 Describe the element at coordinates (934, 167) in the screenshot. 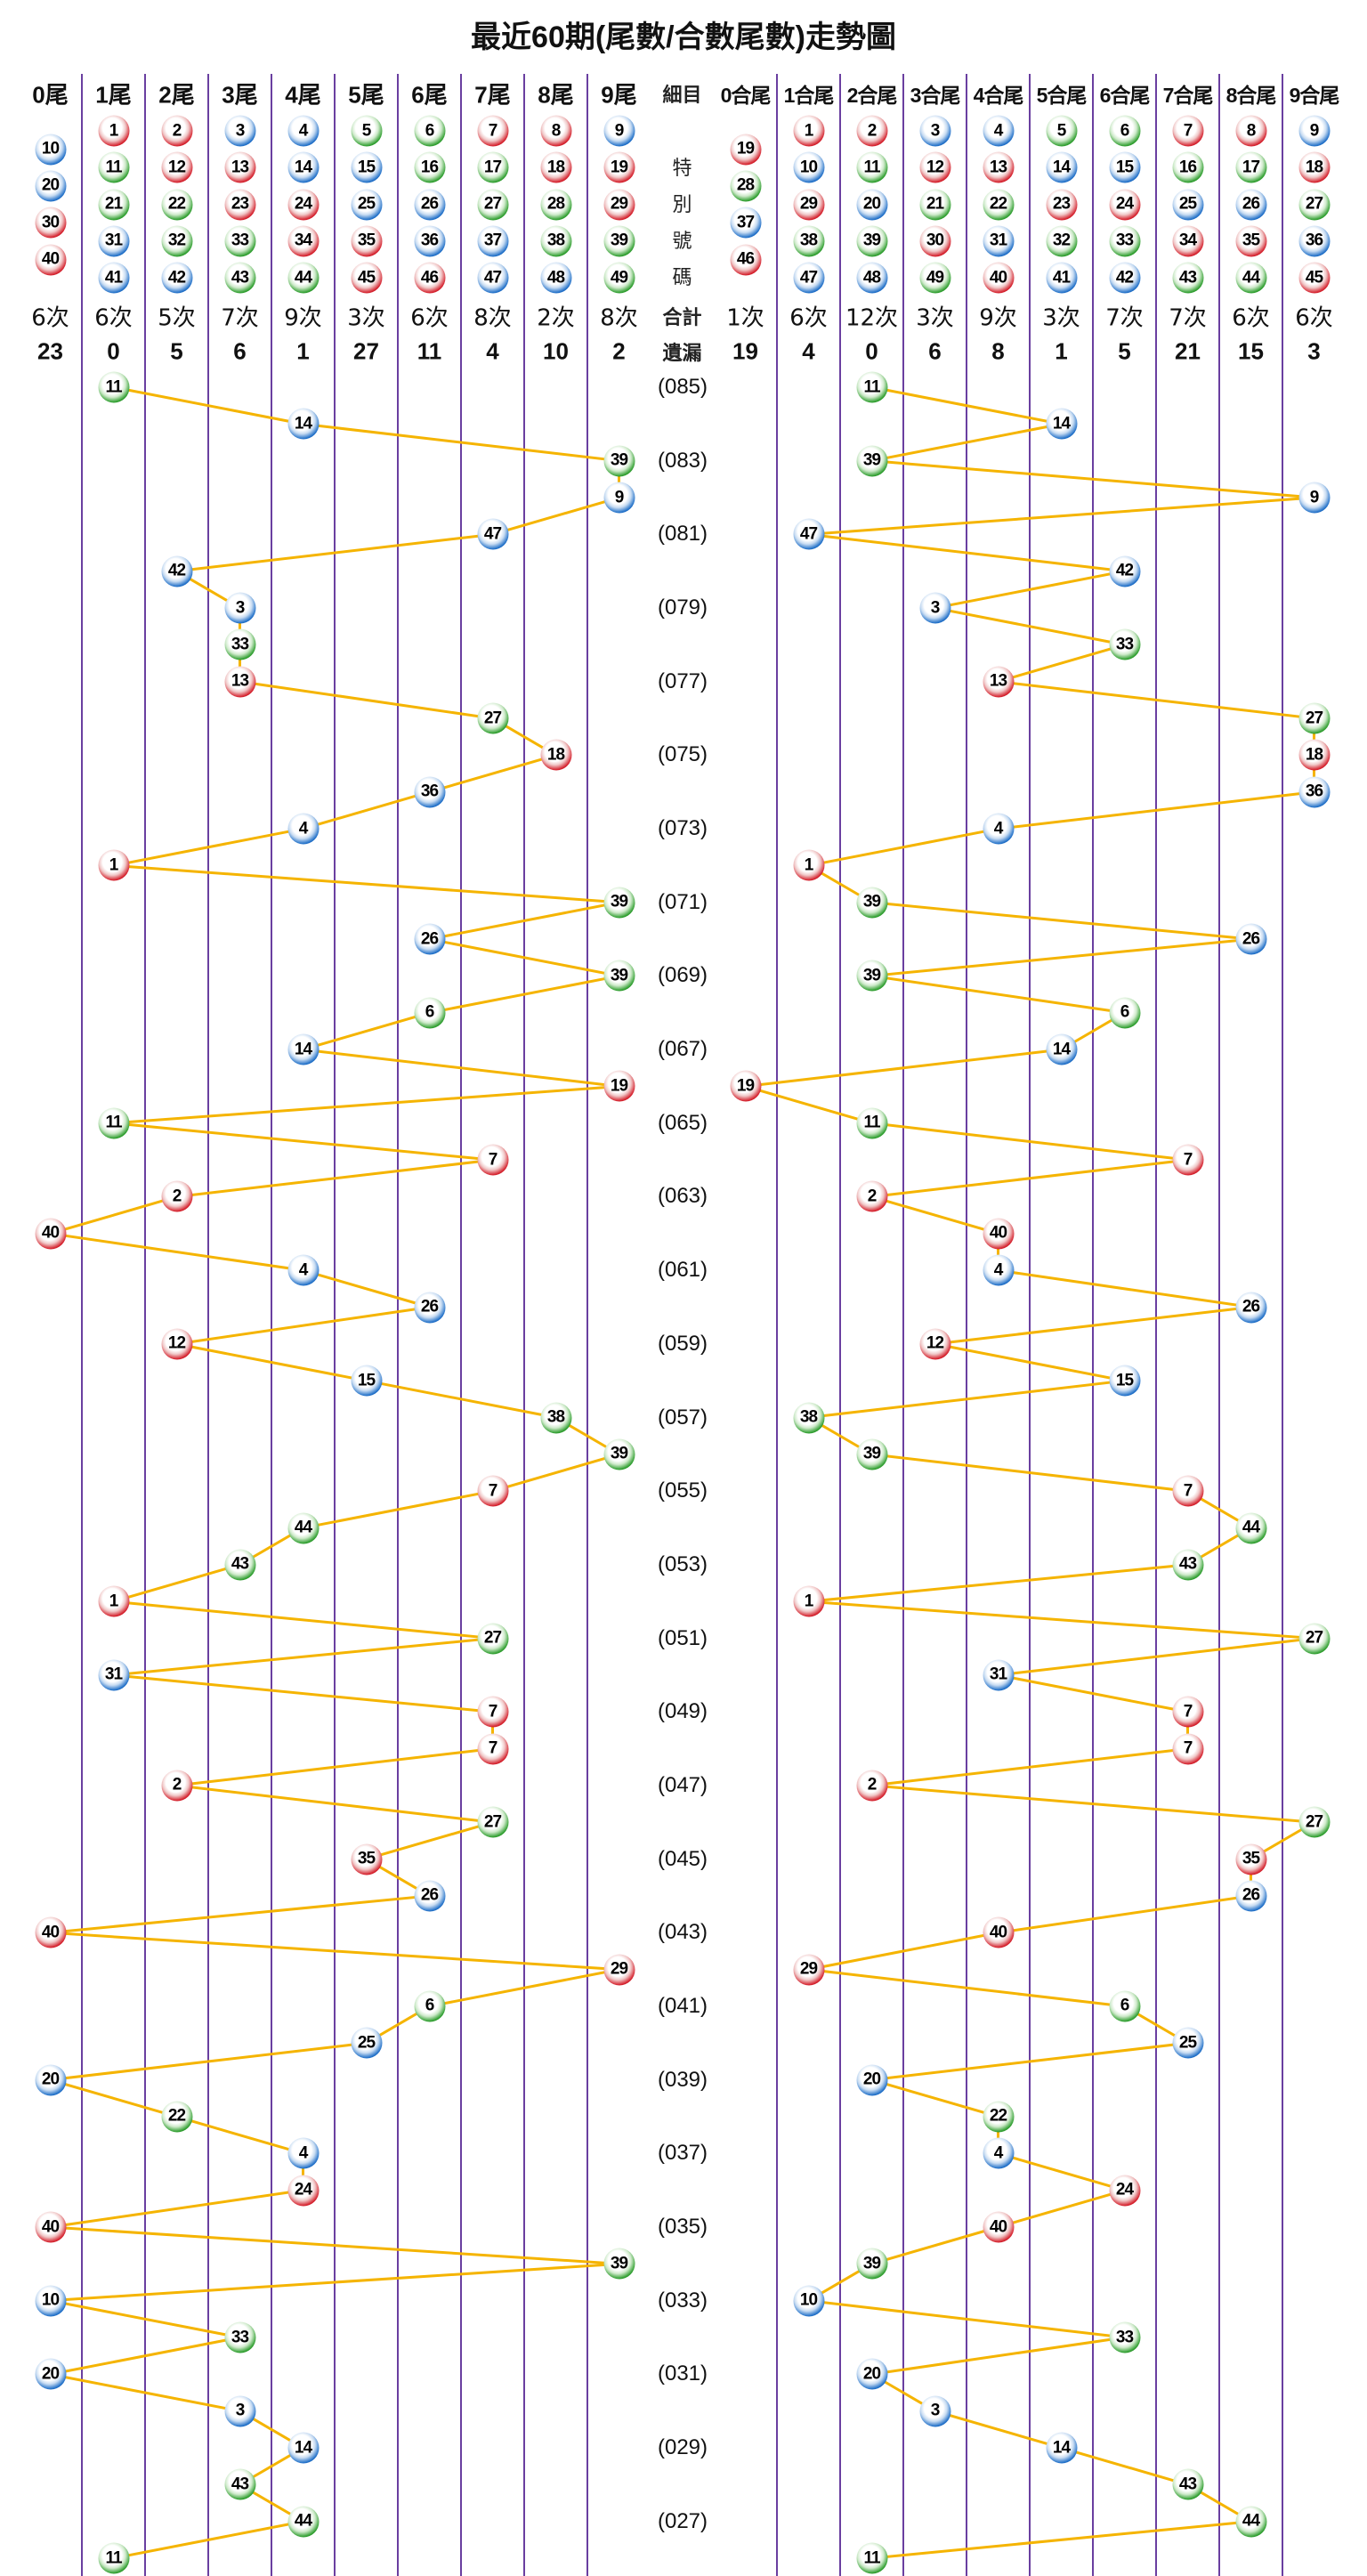

I see `right-header-ball: 12` at that location.